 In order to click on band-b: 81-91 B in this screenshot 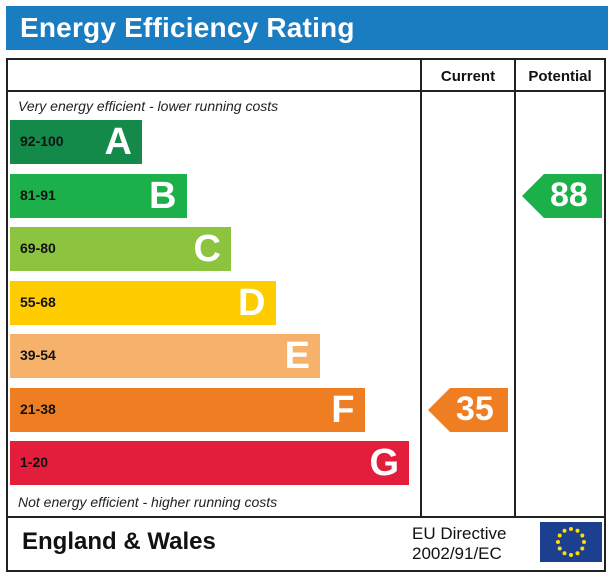, I will do `click(98, 195)`.